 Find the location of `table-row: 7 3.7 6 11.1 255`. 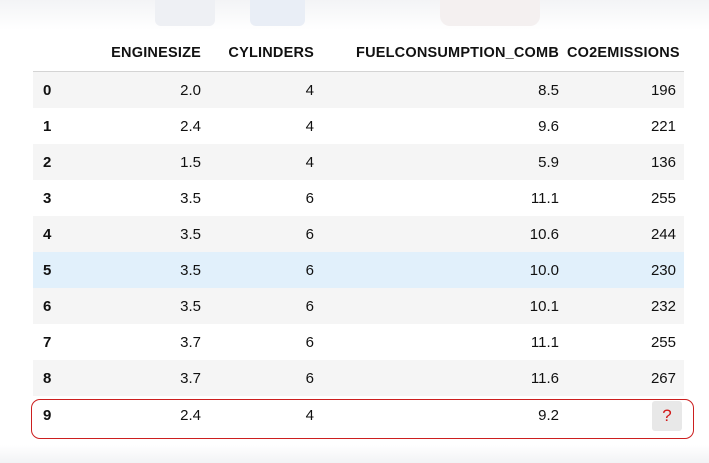

table-row: 7 3.7 6 11.1 255 is located at coordinates (358, 342).